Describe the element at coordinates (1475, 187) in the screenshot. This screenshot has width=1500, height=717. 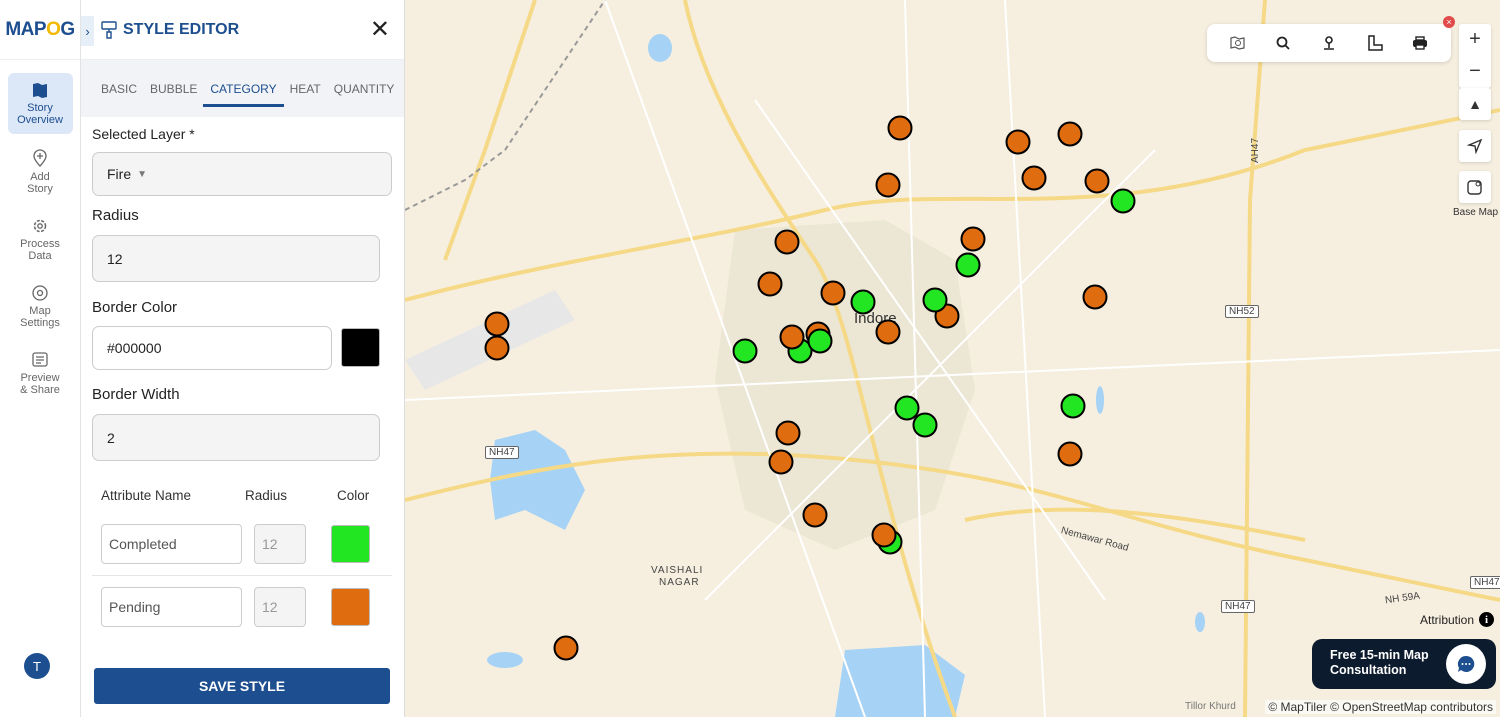
I see `base-map-button` at that location.